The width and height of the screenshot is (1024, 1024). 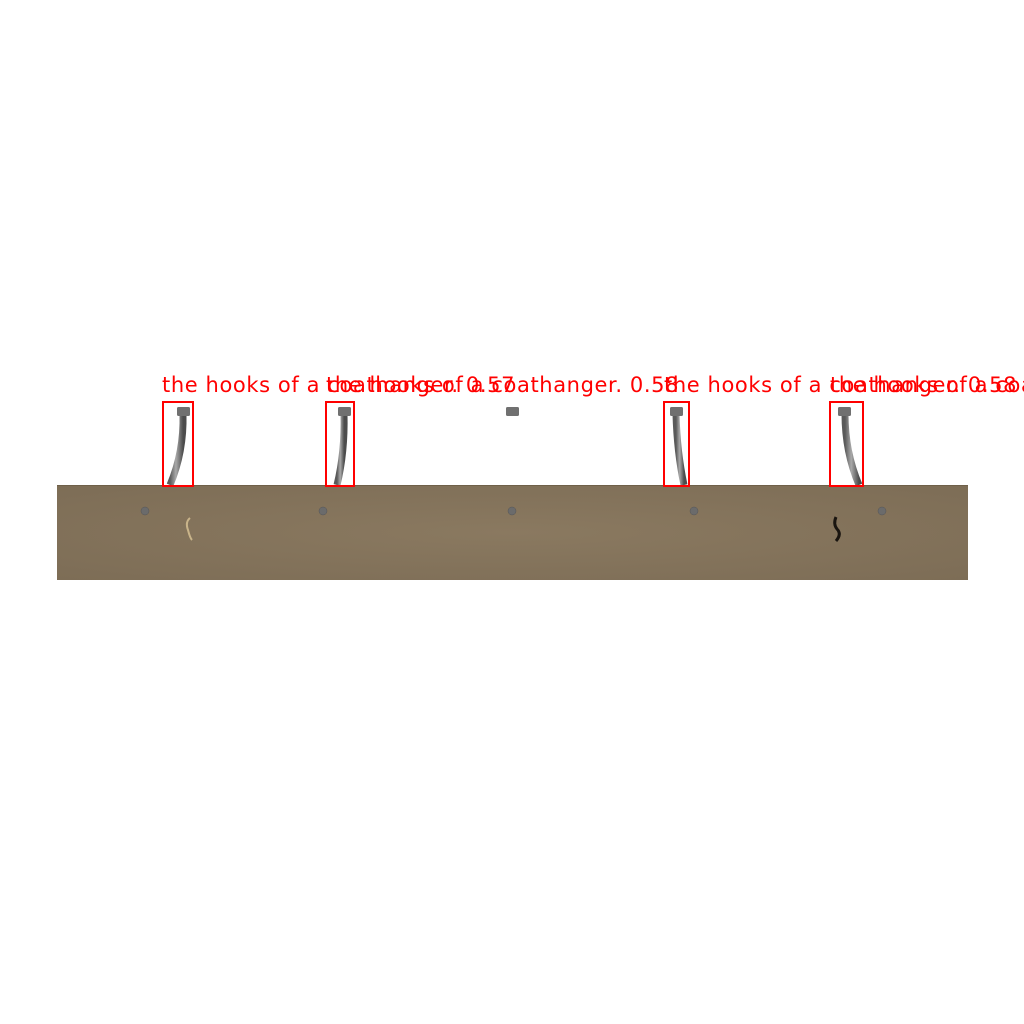 I want to click on detection-label: the hooks of a coathanger. 0.57, so click(x=339, y=385).